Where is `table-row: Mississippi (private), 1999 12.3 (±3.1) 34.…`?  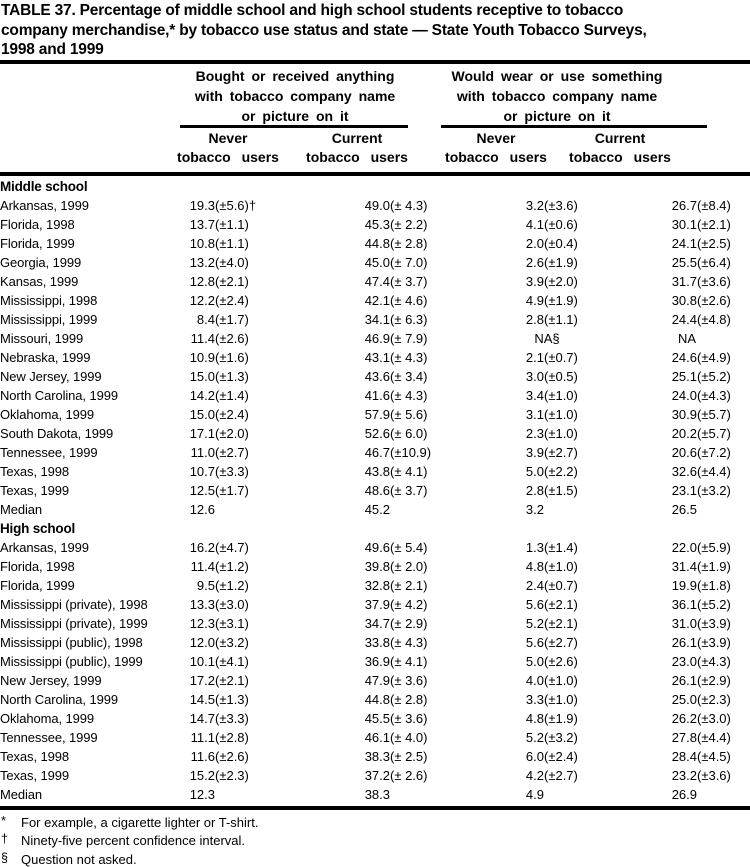
table-row: Mississippi (private), 1999 12.3 (±3.1) 34.… is located at coordinates (375, 623).